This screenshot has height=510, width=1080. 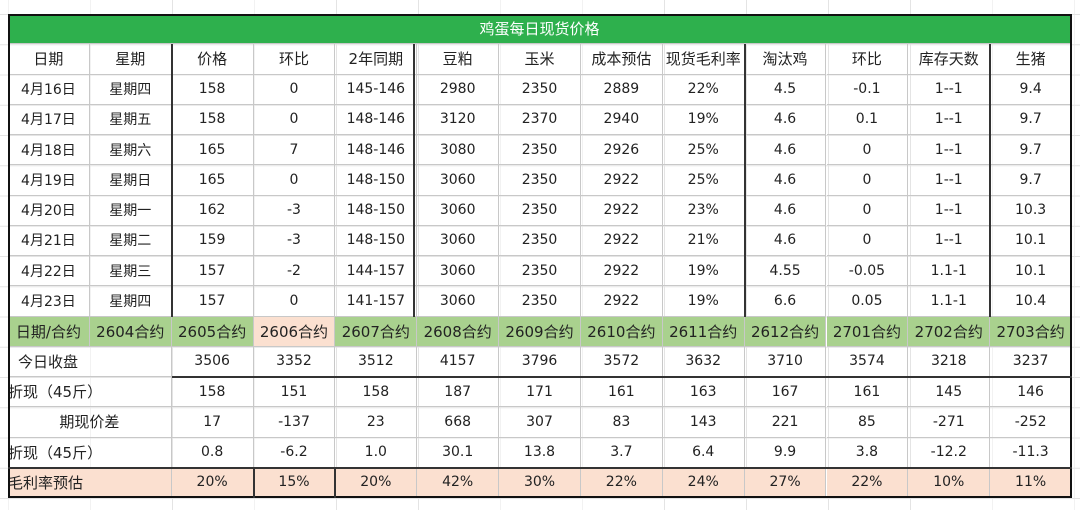 I want to click on cell: 3120, so click(x=458, y=119).